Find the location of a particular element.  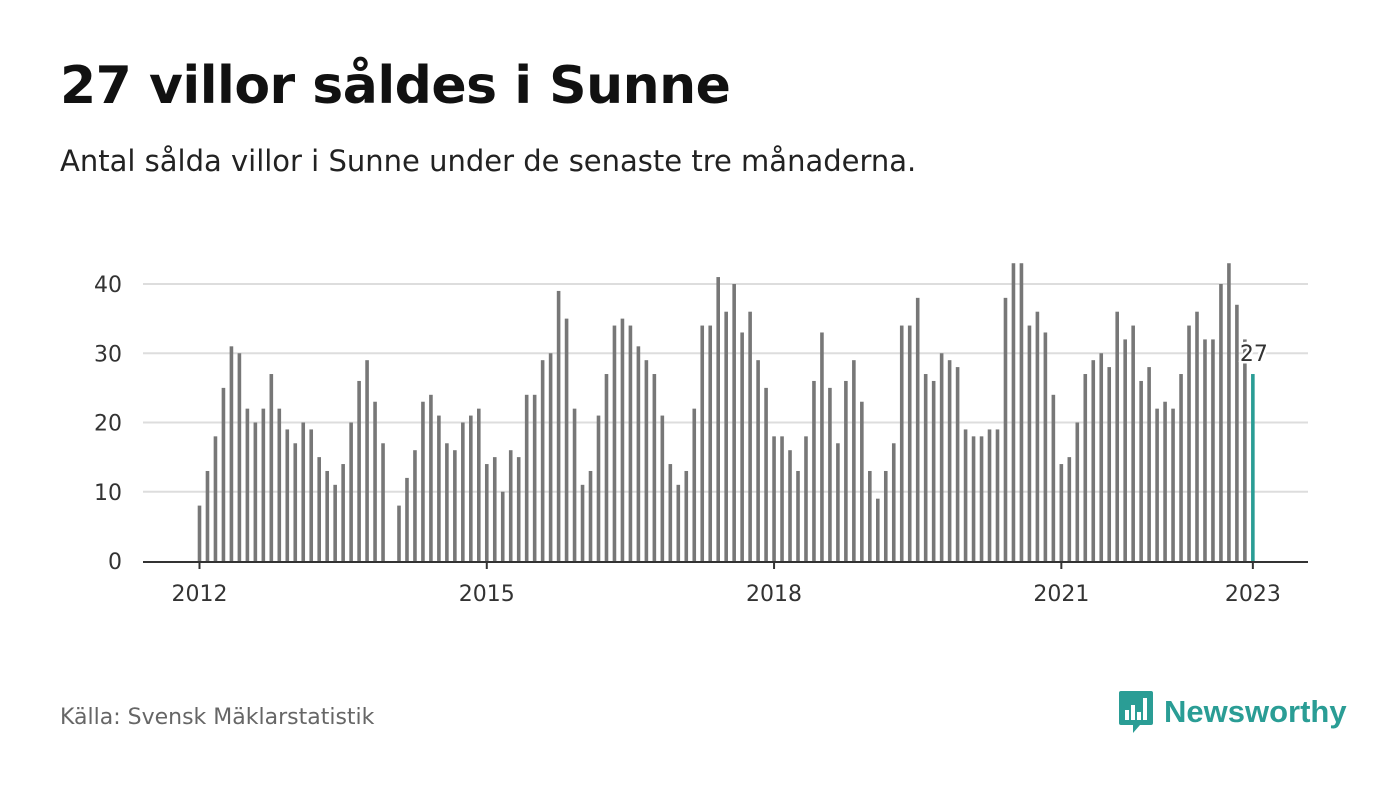

highlight-value-label: 27 is located at coordinates (1254, 354).